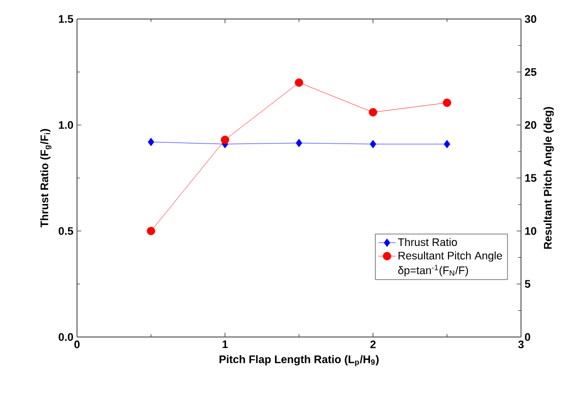 The height and width of the screenshot is (399, 580). Describe the element at coordinates (373, 344) in the screenshot. I see `x-tick-label: 2` at that location.